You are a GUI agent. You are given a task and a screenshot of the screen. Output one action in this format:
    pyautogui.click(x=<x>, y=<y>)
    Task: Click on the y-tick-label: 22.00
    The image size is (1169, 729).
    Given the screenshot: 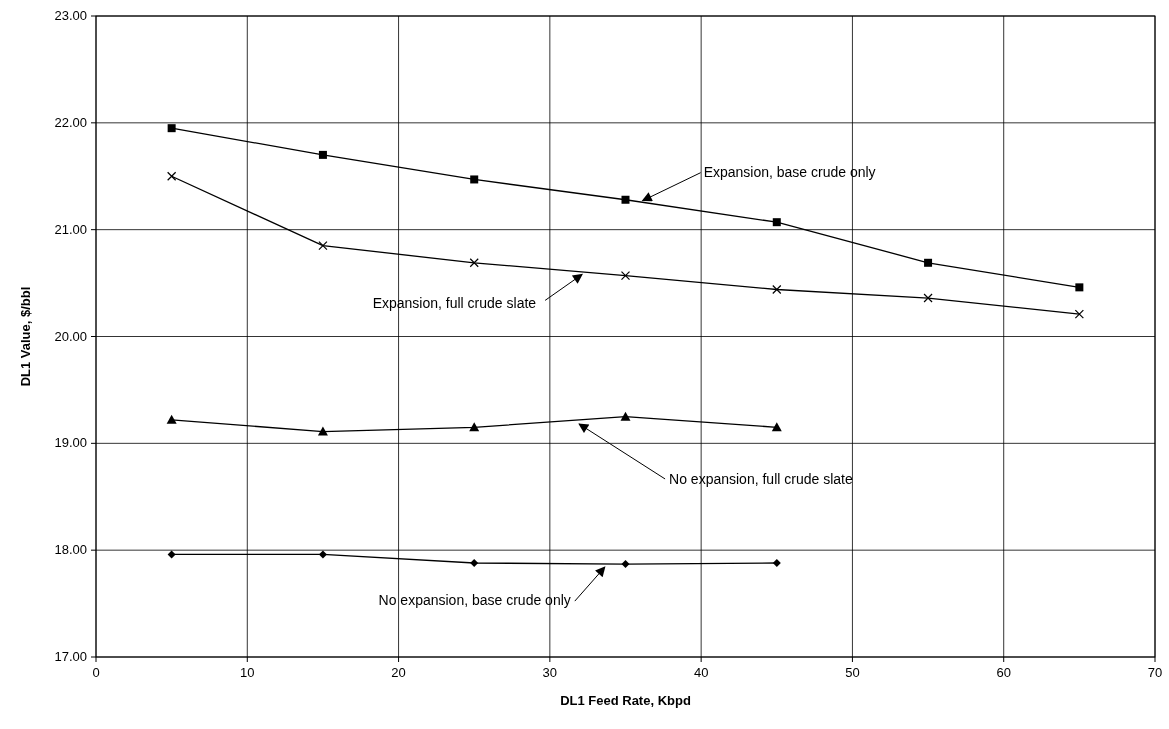 What is the action you would take?
    pyautogui.click(x=70, y=122)
    